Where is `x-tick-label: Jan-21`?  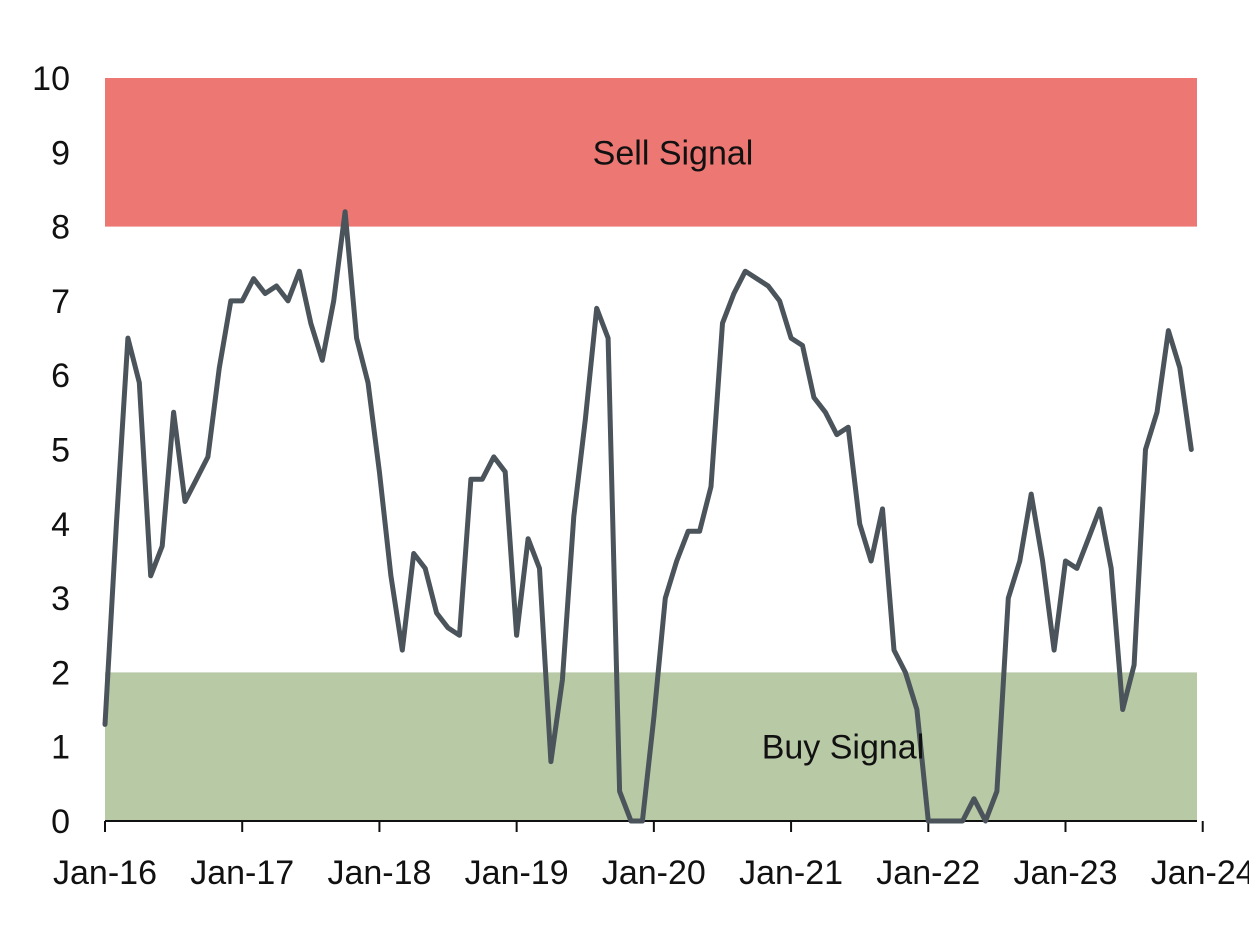 x-tick-label: Jan-21 is located at coordinates (791, 873).